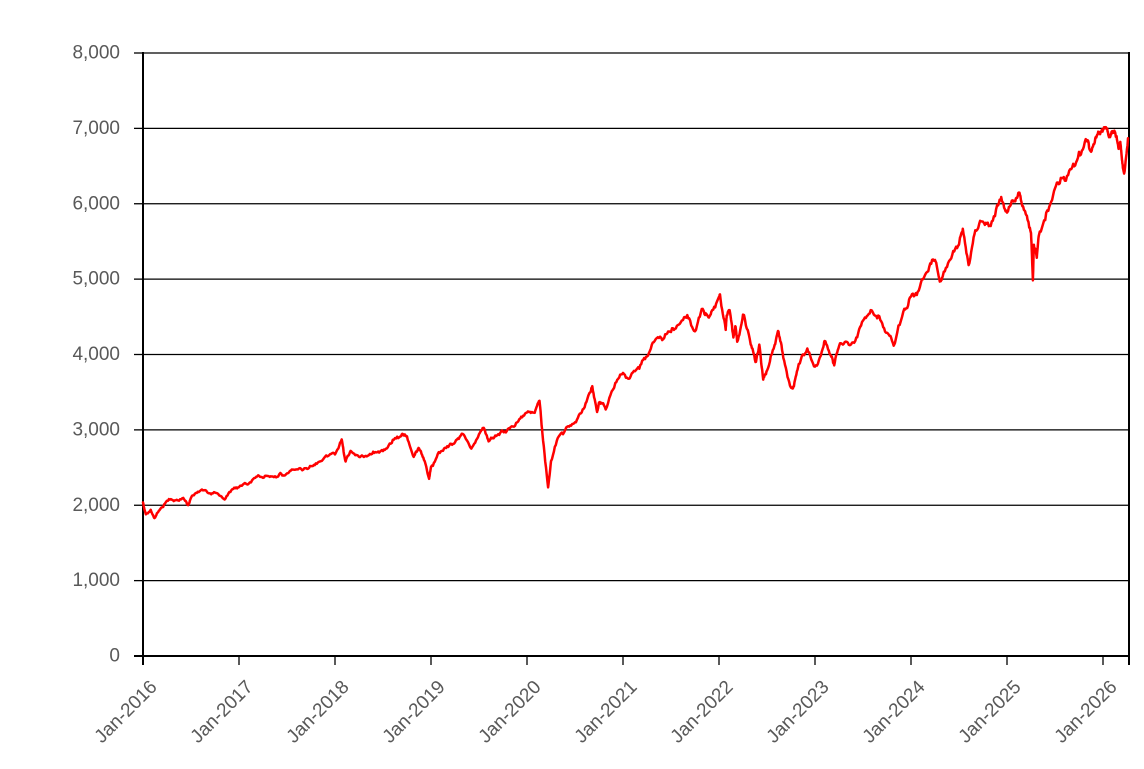  I want to click on x-tick-label: Jan-2018, so click(318, 712).